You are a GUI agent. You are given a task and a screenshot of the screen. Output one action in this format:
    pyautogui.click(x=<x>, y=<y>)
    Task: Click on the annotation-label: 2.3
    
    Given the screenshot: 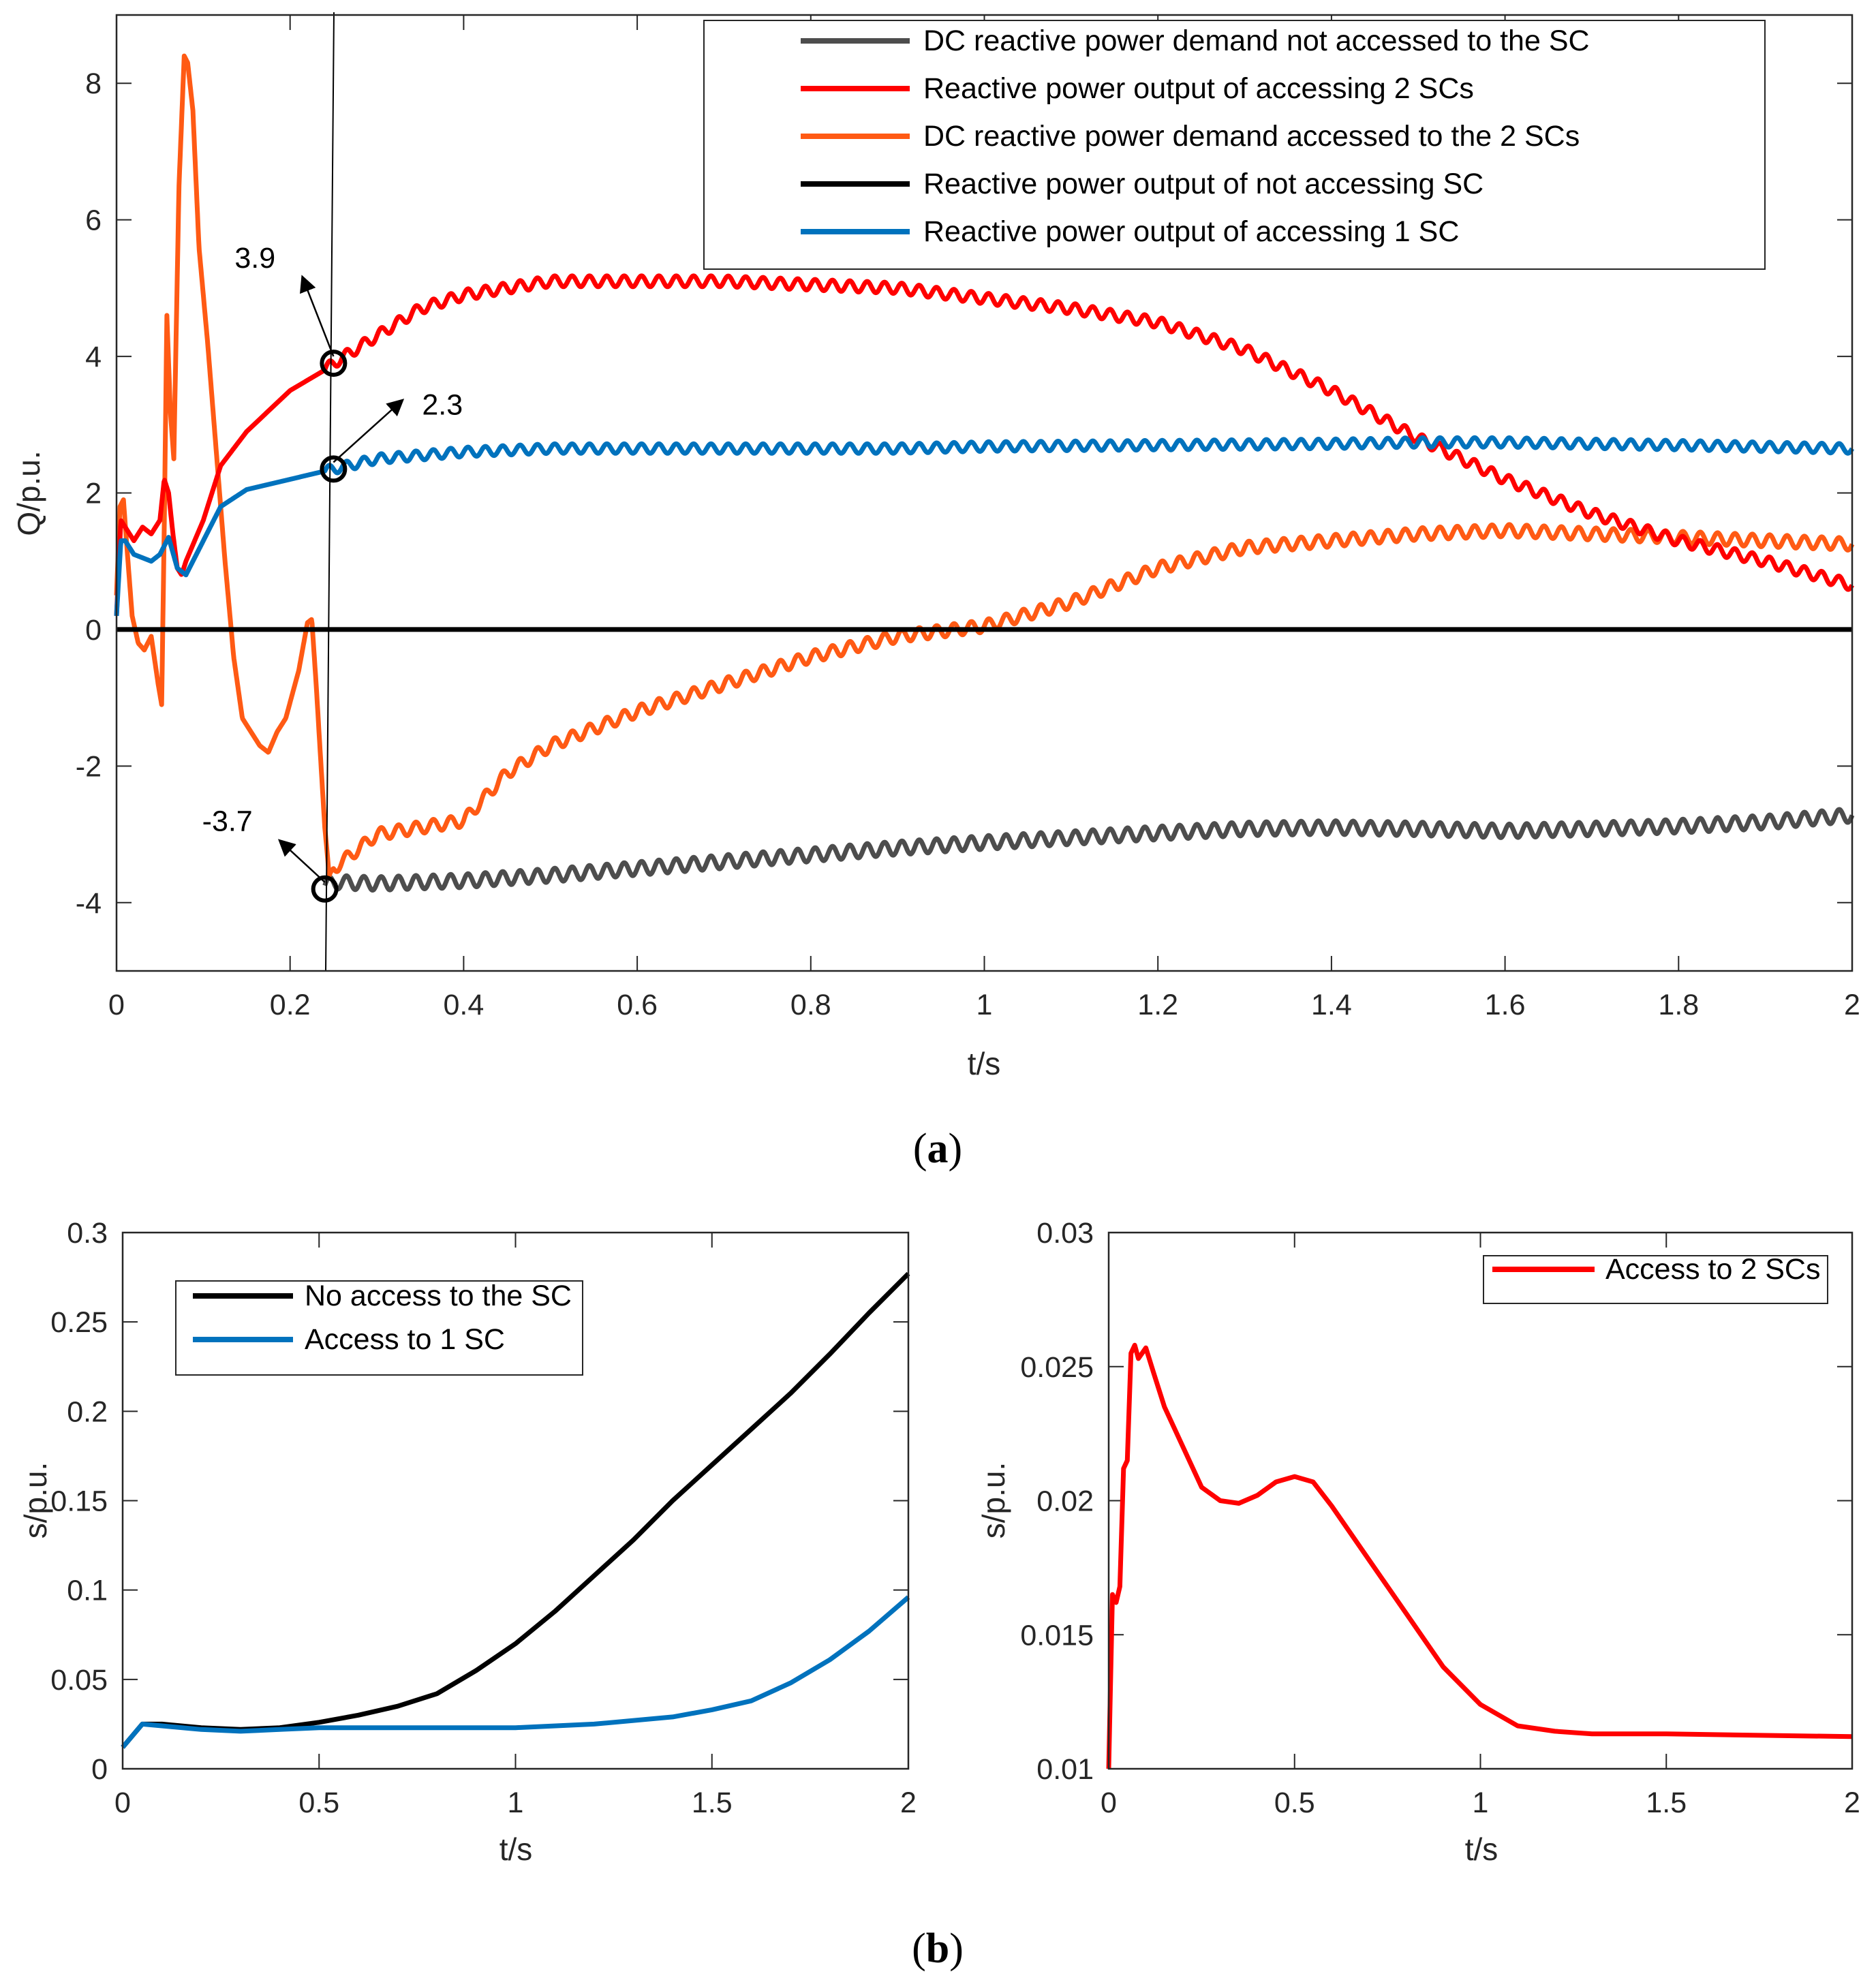 What is the action you would take?
    pyautogui.click(x=442, y=404)
    